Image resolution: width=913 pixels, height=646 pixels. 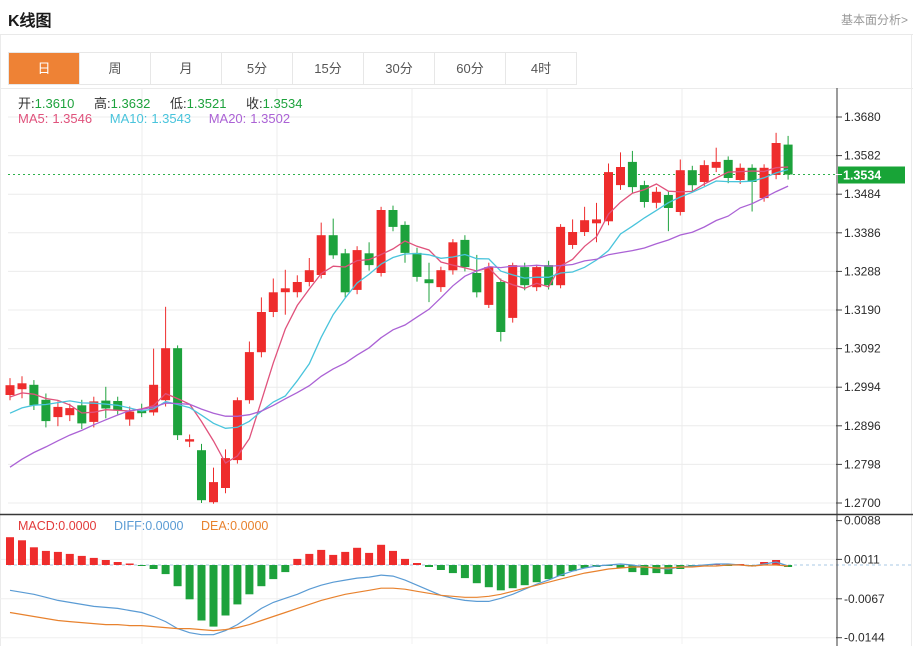 What do you see at coordinates (148, 526) in the screenshot?
I see `diff-item: DIFF:0.0000` at bounding box center [148, 526].